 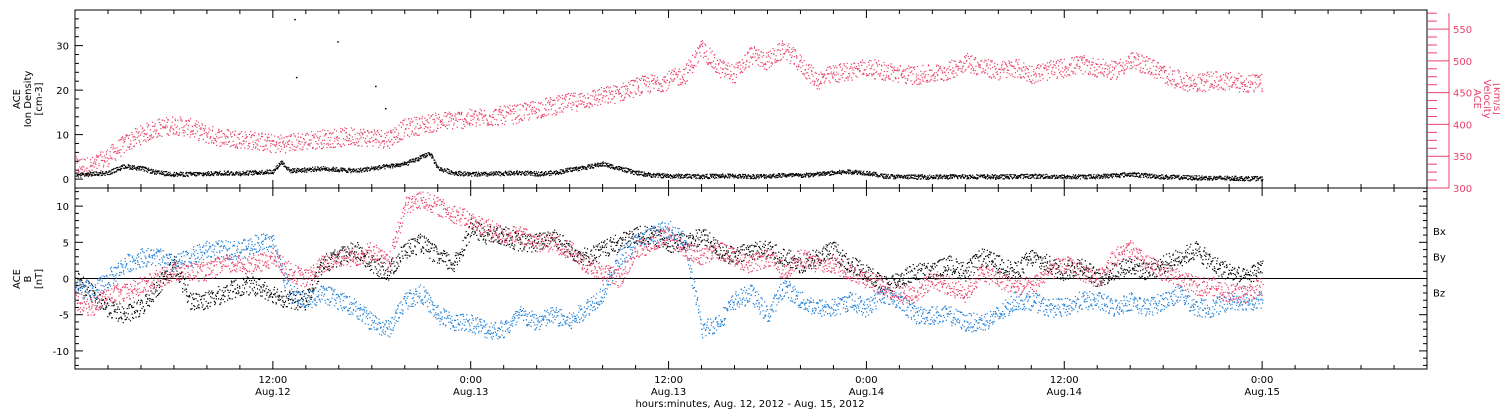 What do you see at coordinates (670, 166) in the screenshot?
I see `density-series` at bounding box center [670, 166].